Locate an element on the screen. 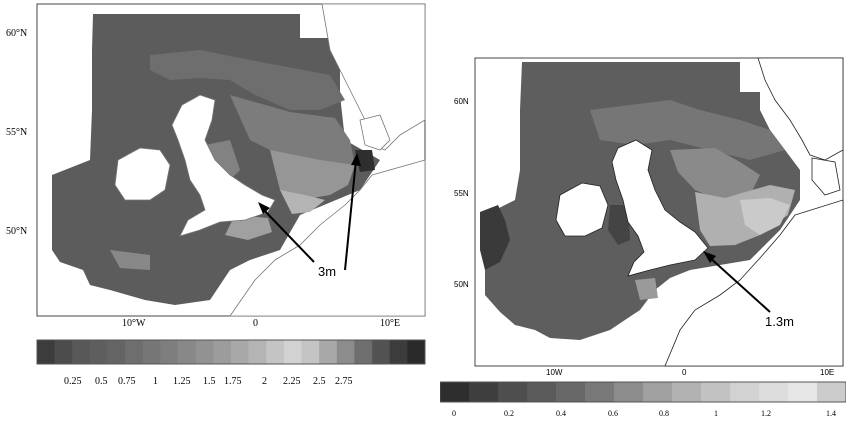 The height and width of the screenshot is (425, 846). left-colorbar-frame is located at coordinates (231, 352).